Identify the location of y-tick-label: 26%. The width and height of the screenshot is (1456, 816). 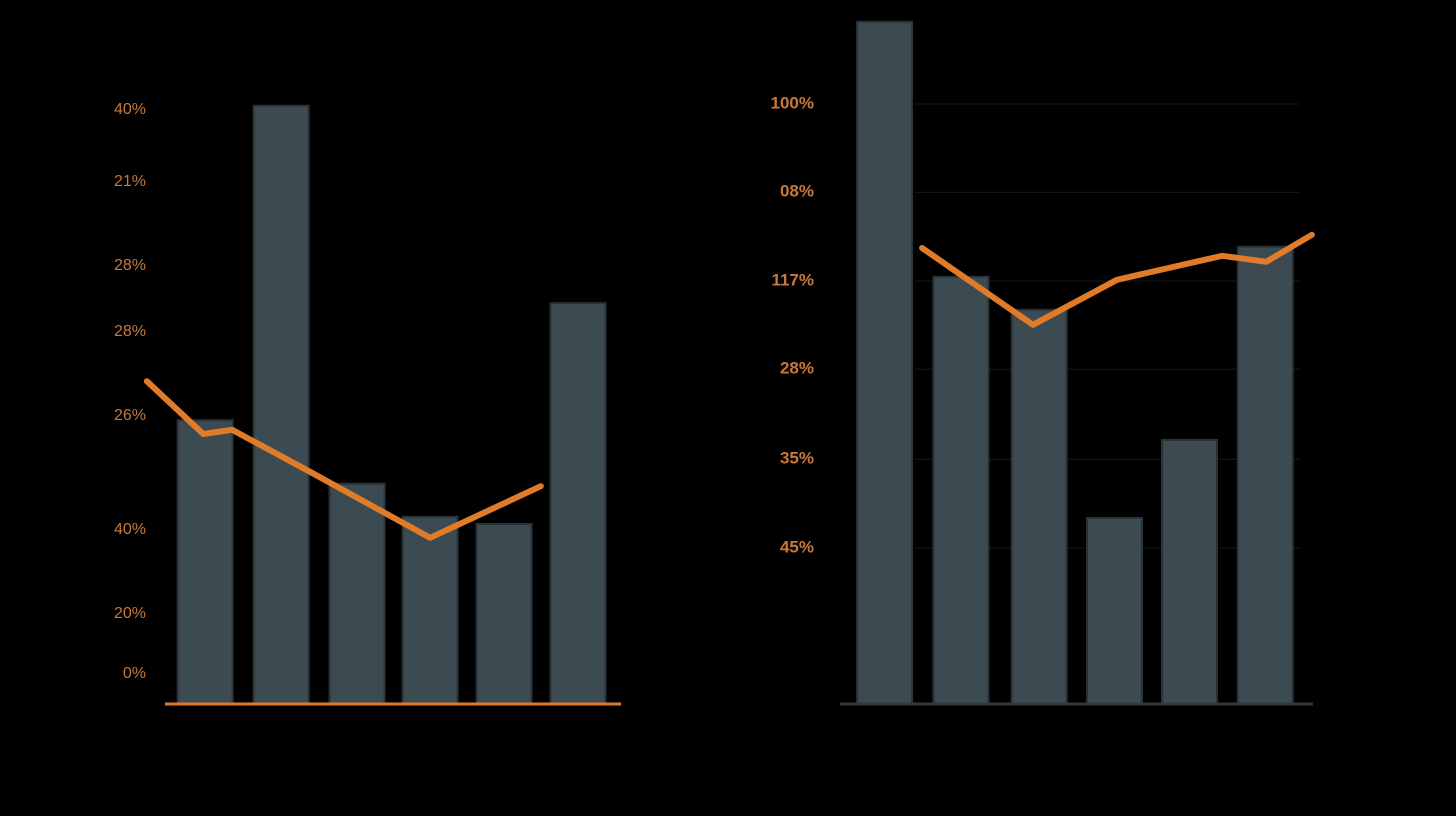
(130, 415).